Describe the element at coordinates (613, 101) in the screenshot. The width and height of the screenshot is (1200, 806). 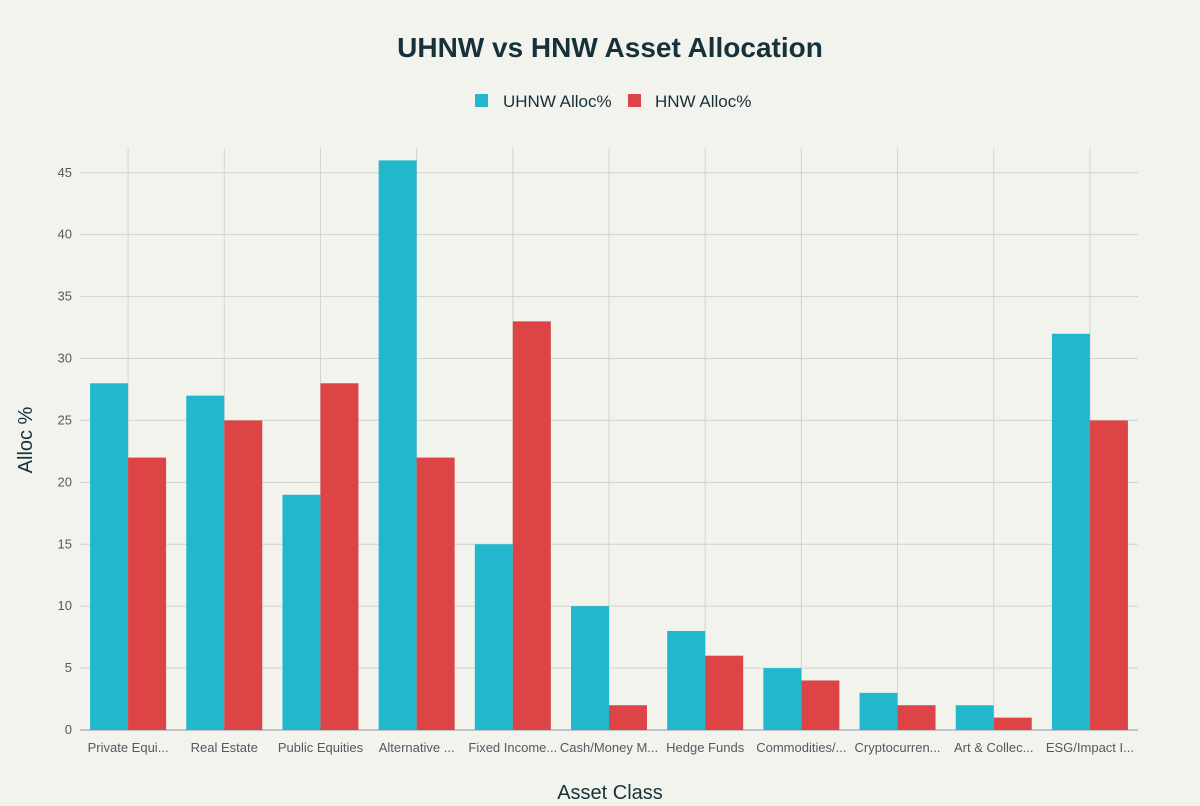
I see `legend: UHNW Alloc% HNW Alloc%` at that location.